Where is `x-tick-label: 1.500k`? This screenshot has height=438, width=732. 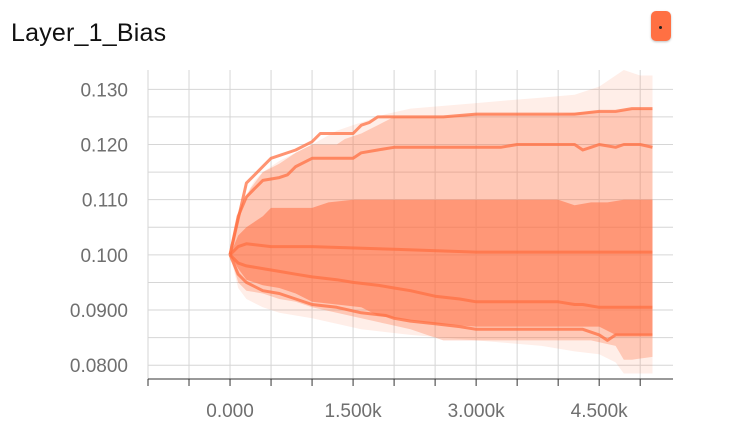
x-tick-label: 1.500k is located at coordinates (354, 411).